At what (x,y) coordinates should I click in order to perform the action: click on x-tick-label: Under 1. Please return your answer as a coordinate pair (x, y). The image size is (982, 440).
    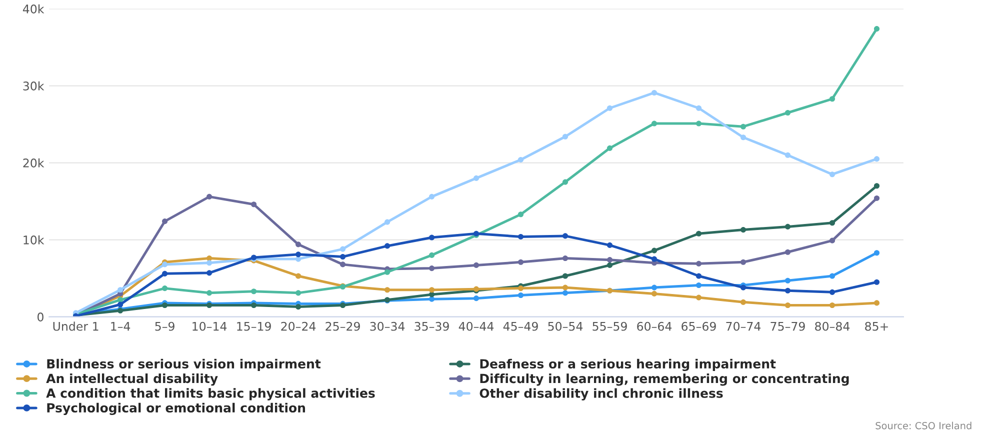
    Looking at the image, I should click on (75, 326).